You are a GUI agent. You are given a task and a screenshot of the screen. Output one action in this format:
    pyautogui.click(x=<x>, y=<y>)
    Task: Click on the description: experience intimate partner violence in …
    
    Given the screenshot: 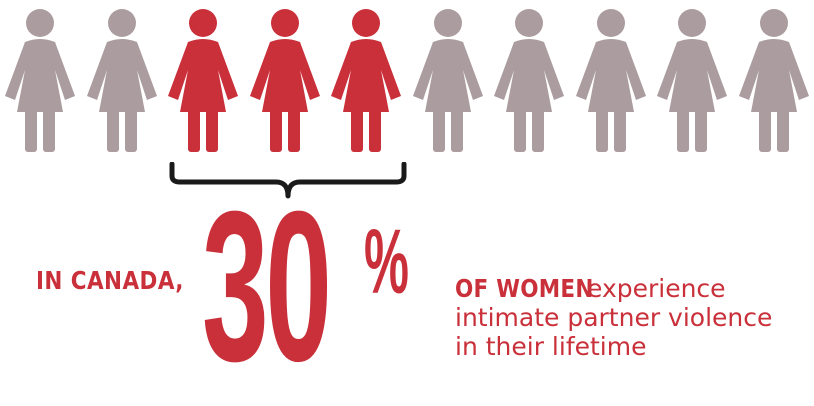 What is the action you would take?
    pyautogui.click(x=634, y=317)
    